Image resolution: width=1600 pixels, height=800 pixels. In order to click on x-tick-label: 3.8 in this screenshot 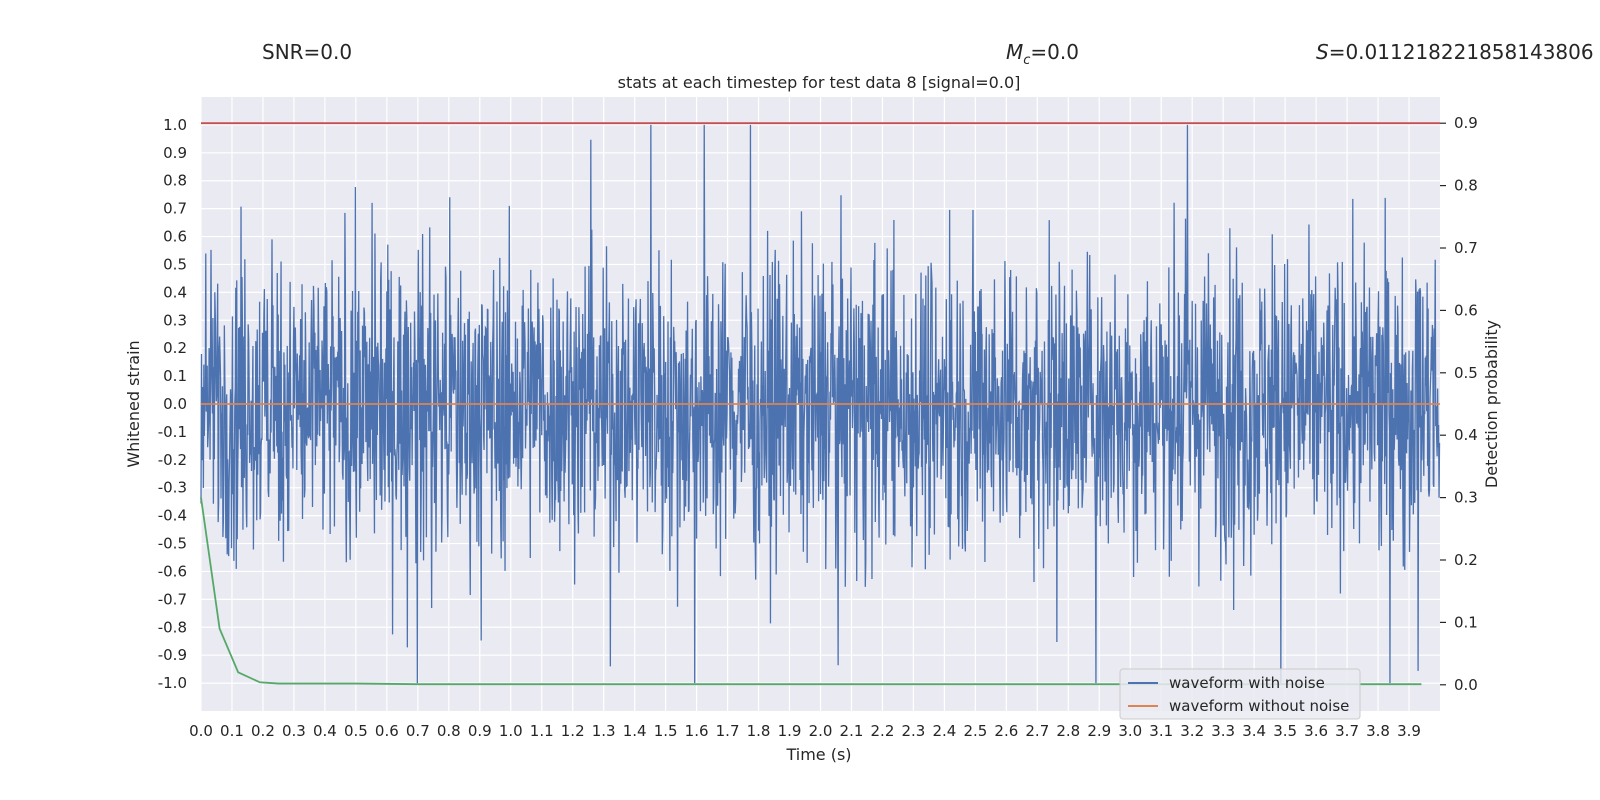, I will do `click(1378, 731)`.